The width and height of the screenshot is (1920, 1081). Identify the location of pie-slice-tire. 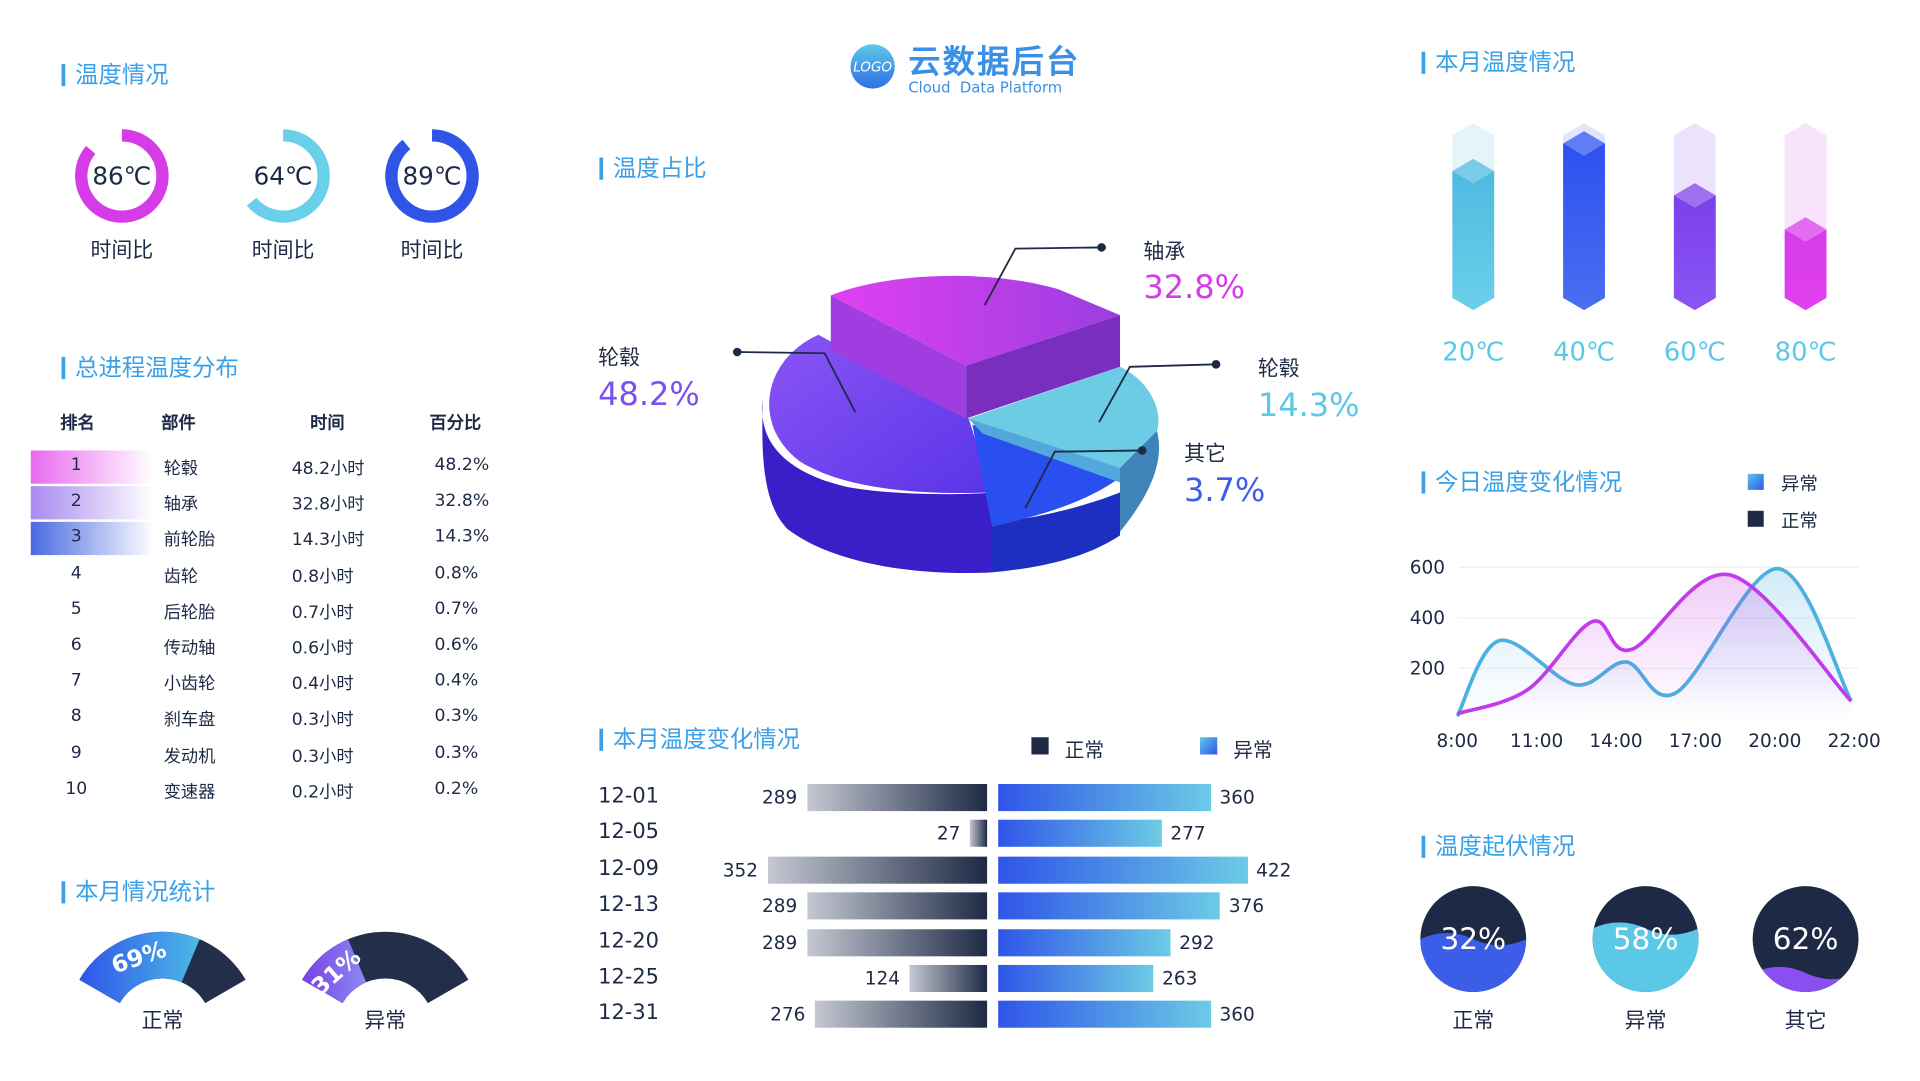
(1063, 417).